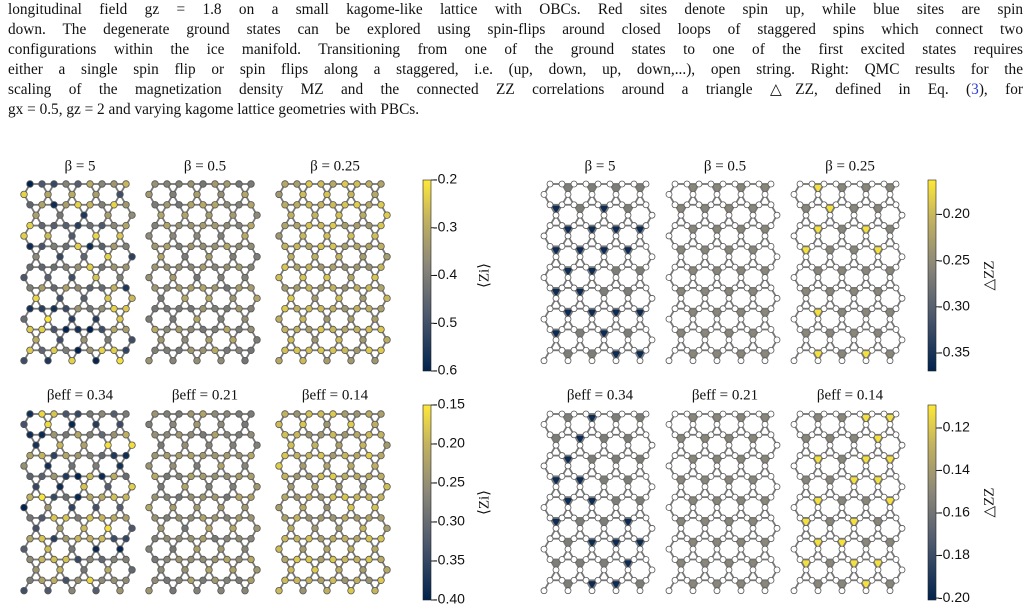  Describe the element at coordinates (989, 276) in the screenshot. I see `colorbar-label: △ZZ` at that location.